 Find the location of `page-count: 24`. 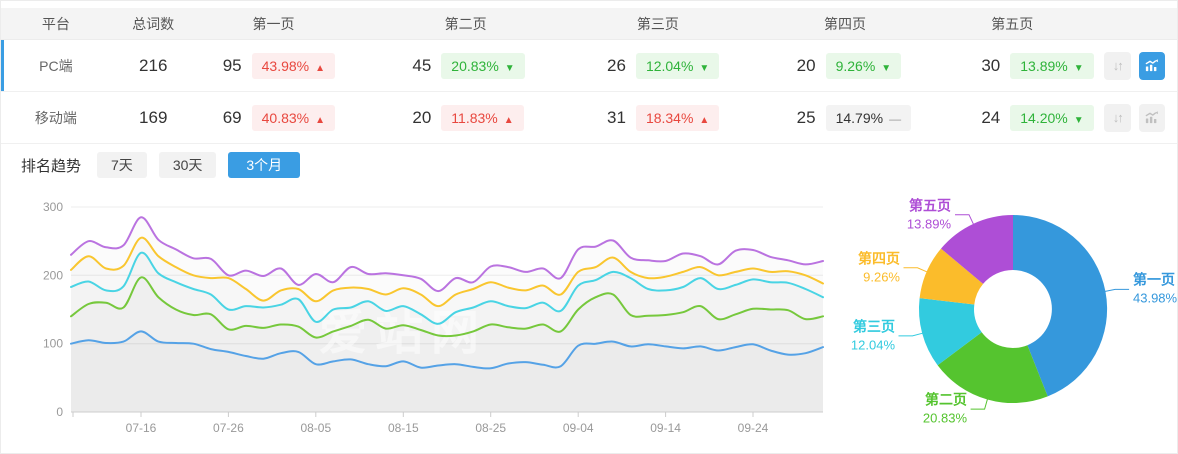

page-count: 24 is located at coordinates (991, 117).